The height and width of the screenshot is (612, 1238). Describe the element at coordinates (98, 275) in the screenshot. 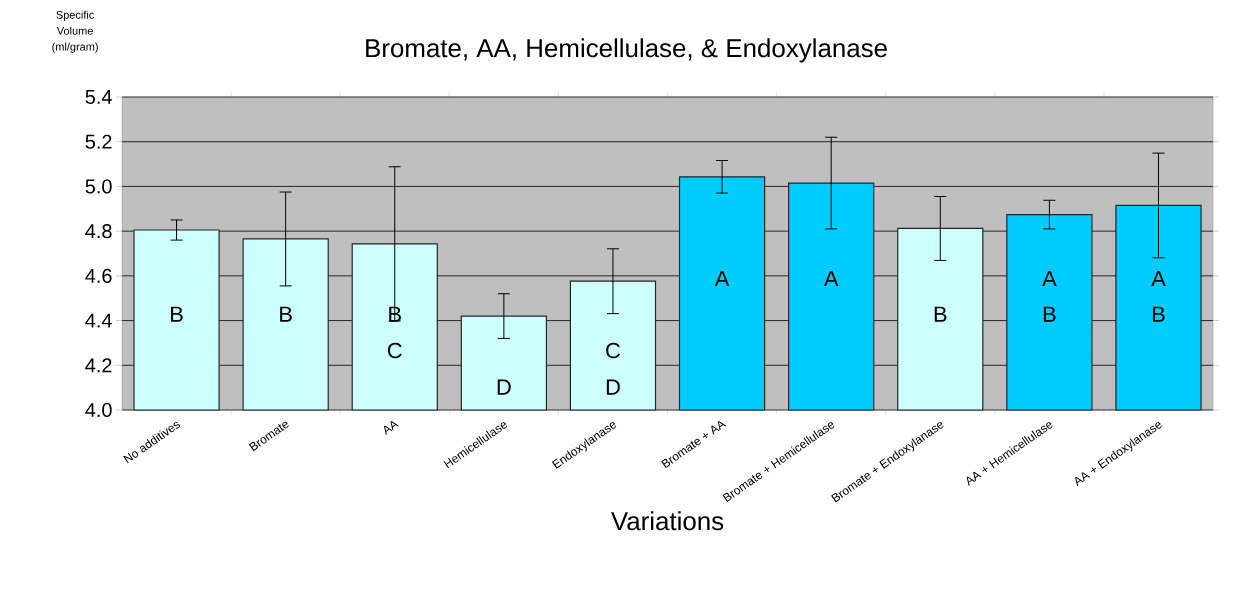

I see `y-tick-label: 4.6` at that location.